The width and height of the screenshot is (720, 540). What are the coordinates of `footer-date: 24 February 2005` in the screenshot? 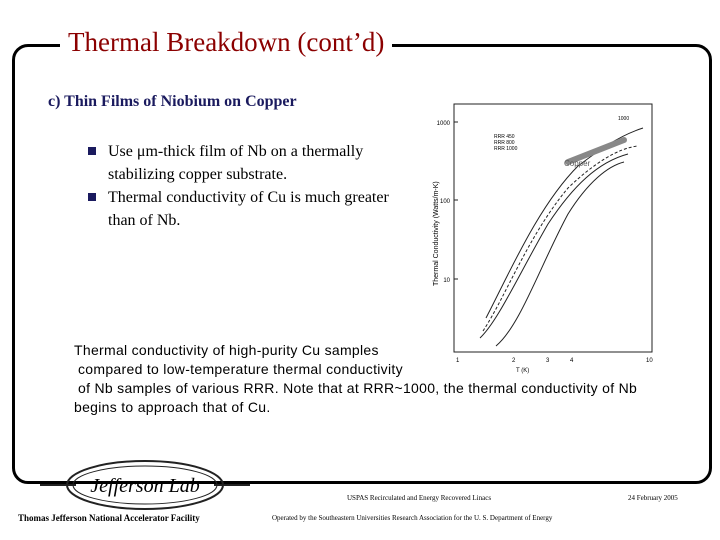 It's located at (653, 498).